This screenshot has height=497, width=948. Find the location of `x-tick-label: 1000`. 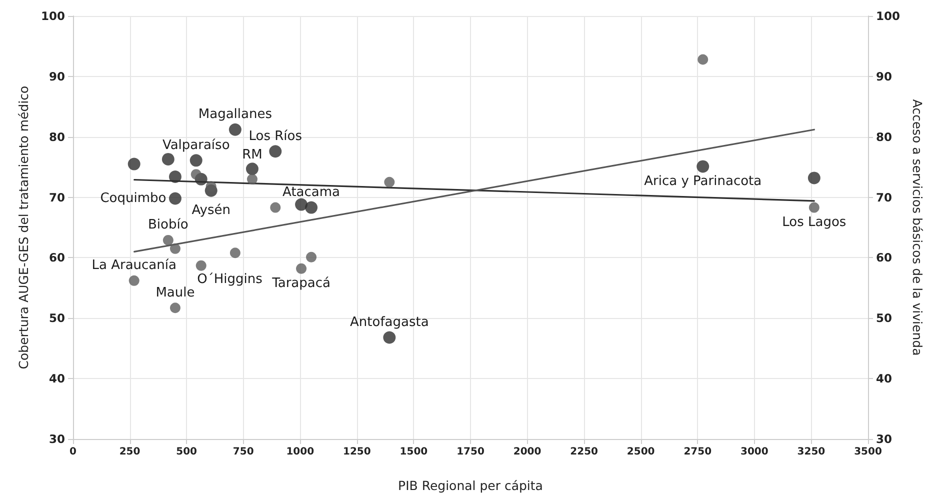

x-tick-label: 1000 is located at coordinates (300, 452).